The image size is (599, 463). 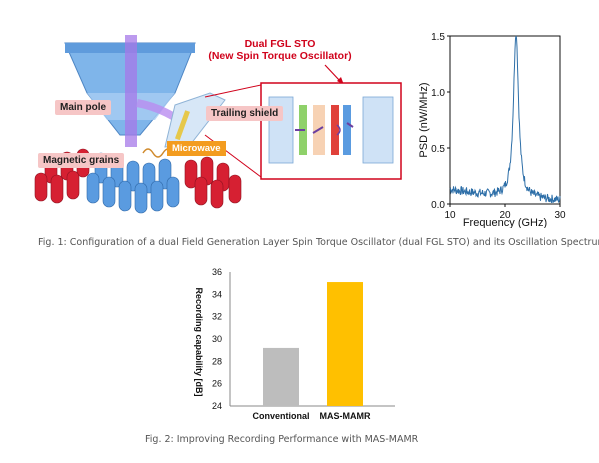 What do you see at coordinates (217, 384) in the screenshot?
I see `bar-y-tick-label: 26` at bounding box center [217, 384].